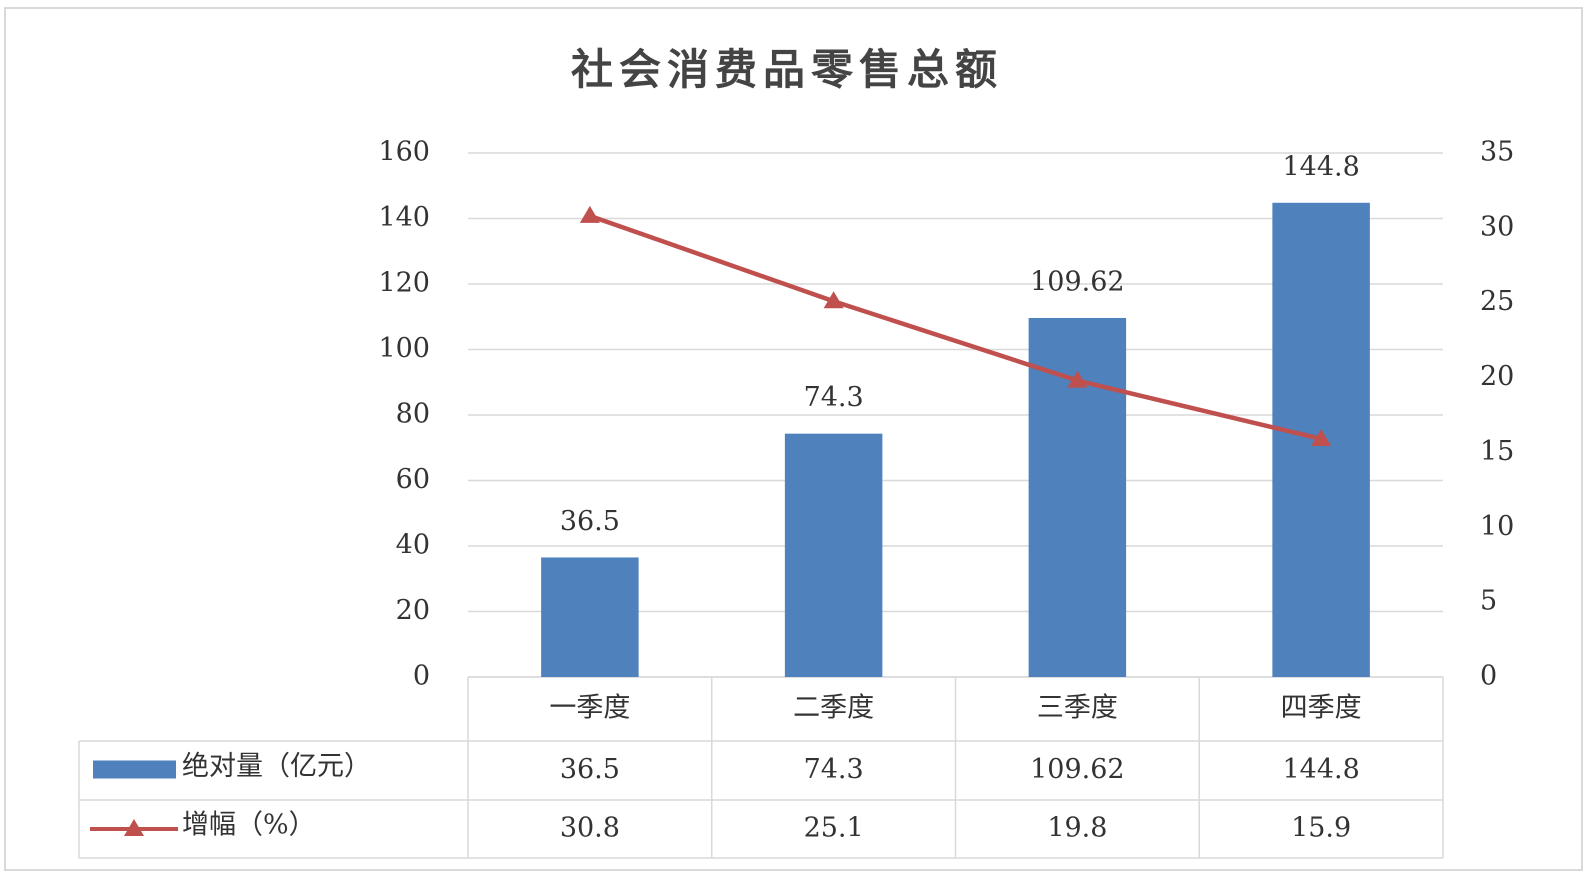 The height and width of the screenshot is (881, 1587). Describe the element at coordinates (1497, 301) in the screenshot. I see `y2-tick-label: 25` at that location.